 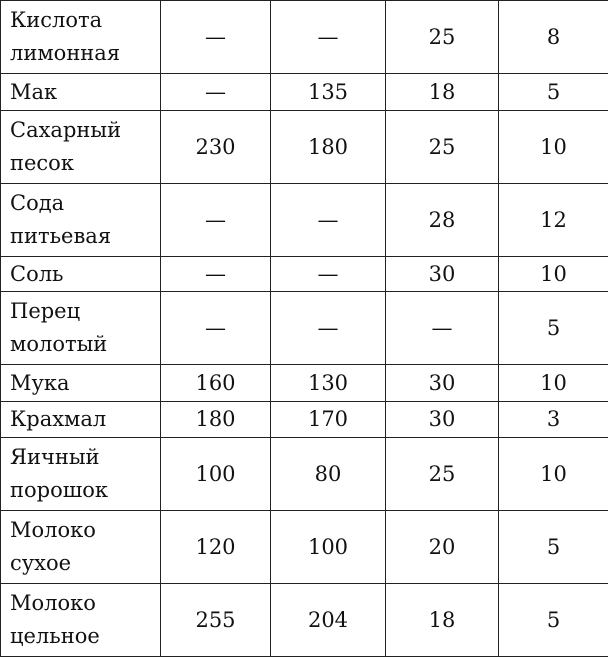 I want to click on ingredient-name: Крахмал, so click(x=81, y=420).